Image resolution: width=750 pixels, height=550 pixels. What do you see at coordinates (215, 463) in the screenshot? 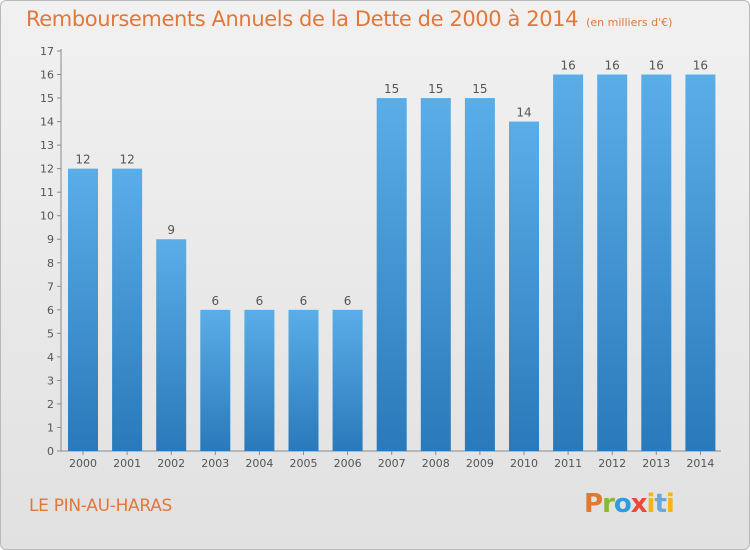
I see `x-tick-label: 2003` at bounding box center [215, 463].